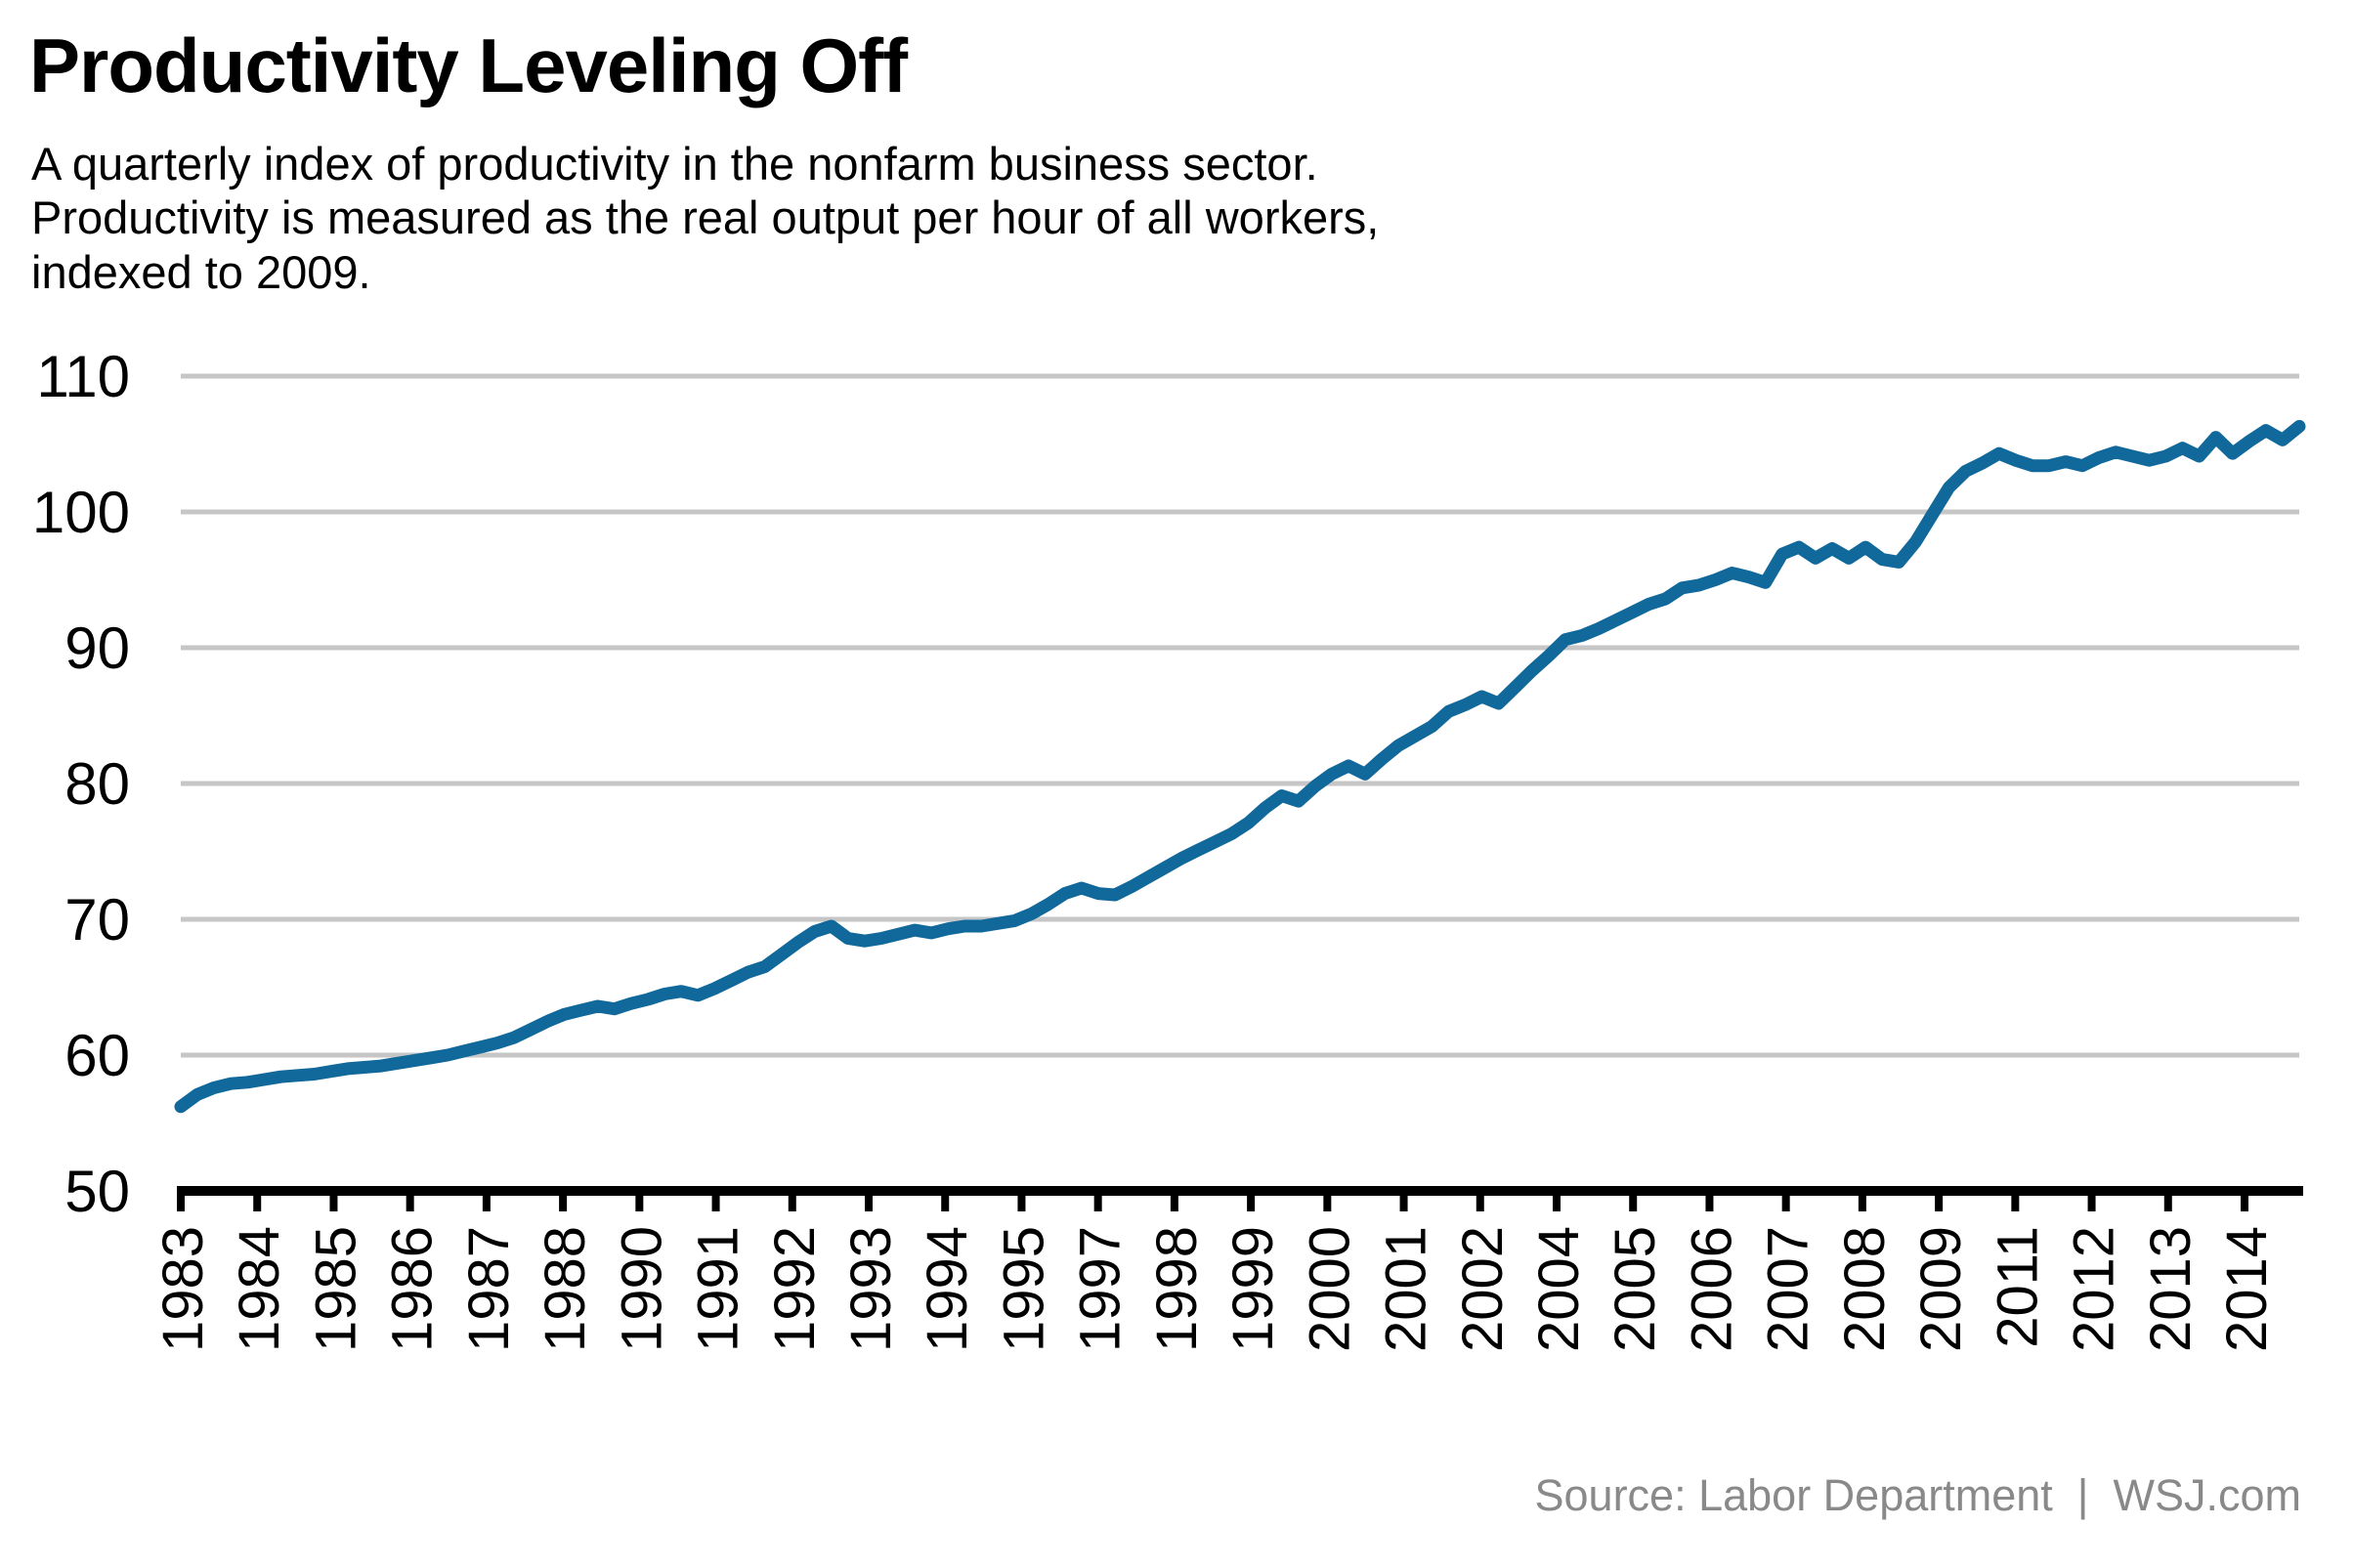 The width and height of the screenshot is (2353, 1568). I want to click on x-tick-1997, so click(1097, 1203).